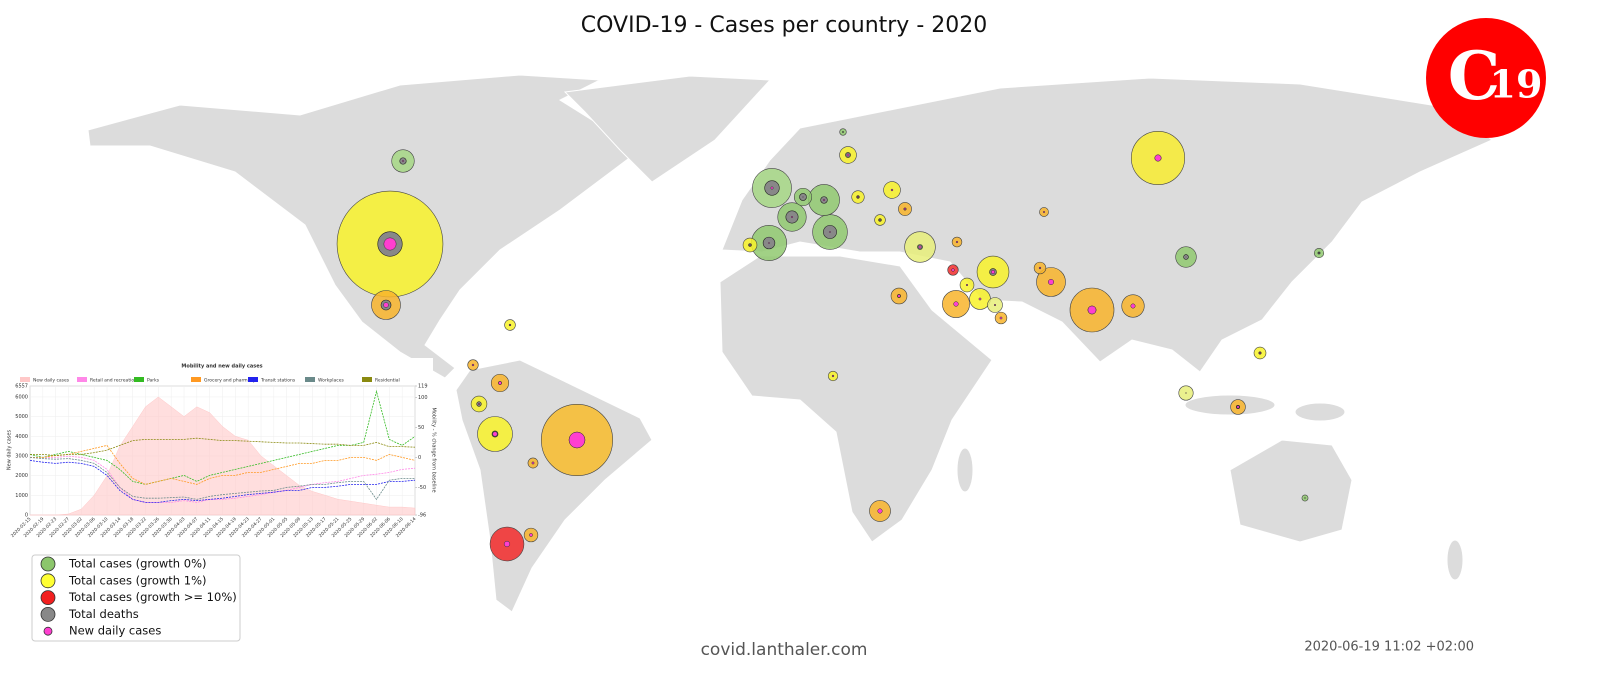  Describe the element at coordinates (115, 631) in the screenshot. I see `legend-label: New daily cases` at that location.